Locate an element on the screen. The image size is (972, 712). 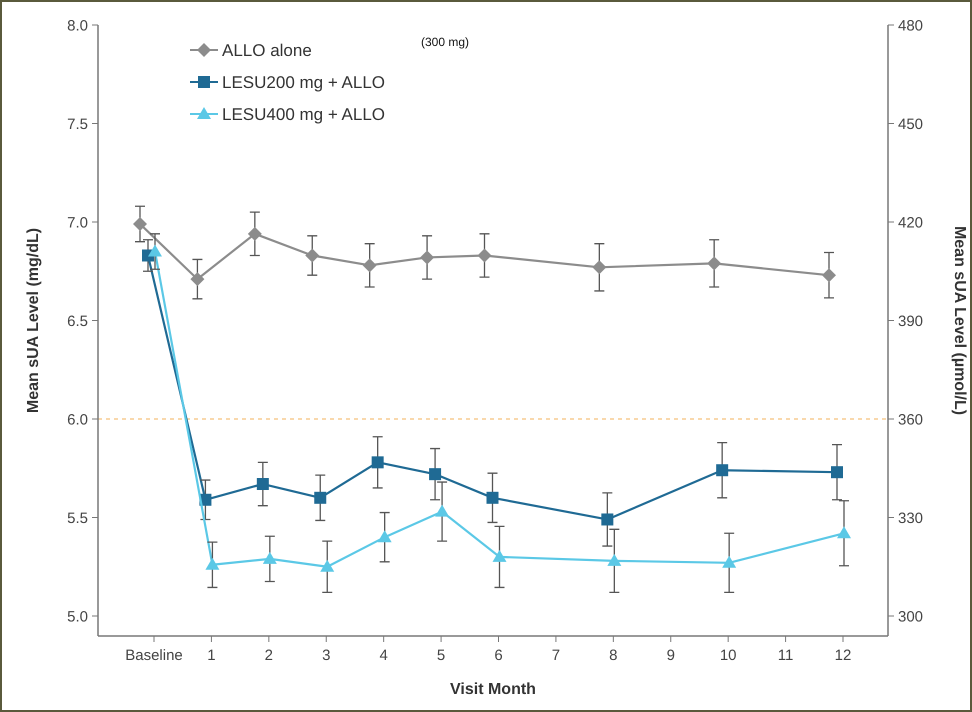
y-tick-label: 7.5 is located at coordinates (77, 124).